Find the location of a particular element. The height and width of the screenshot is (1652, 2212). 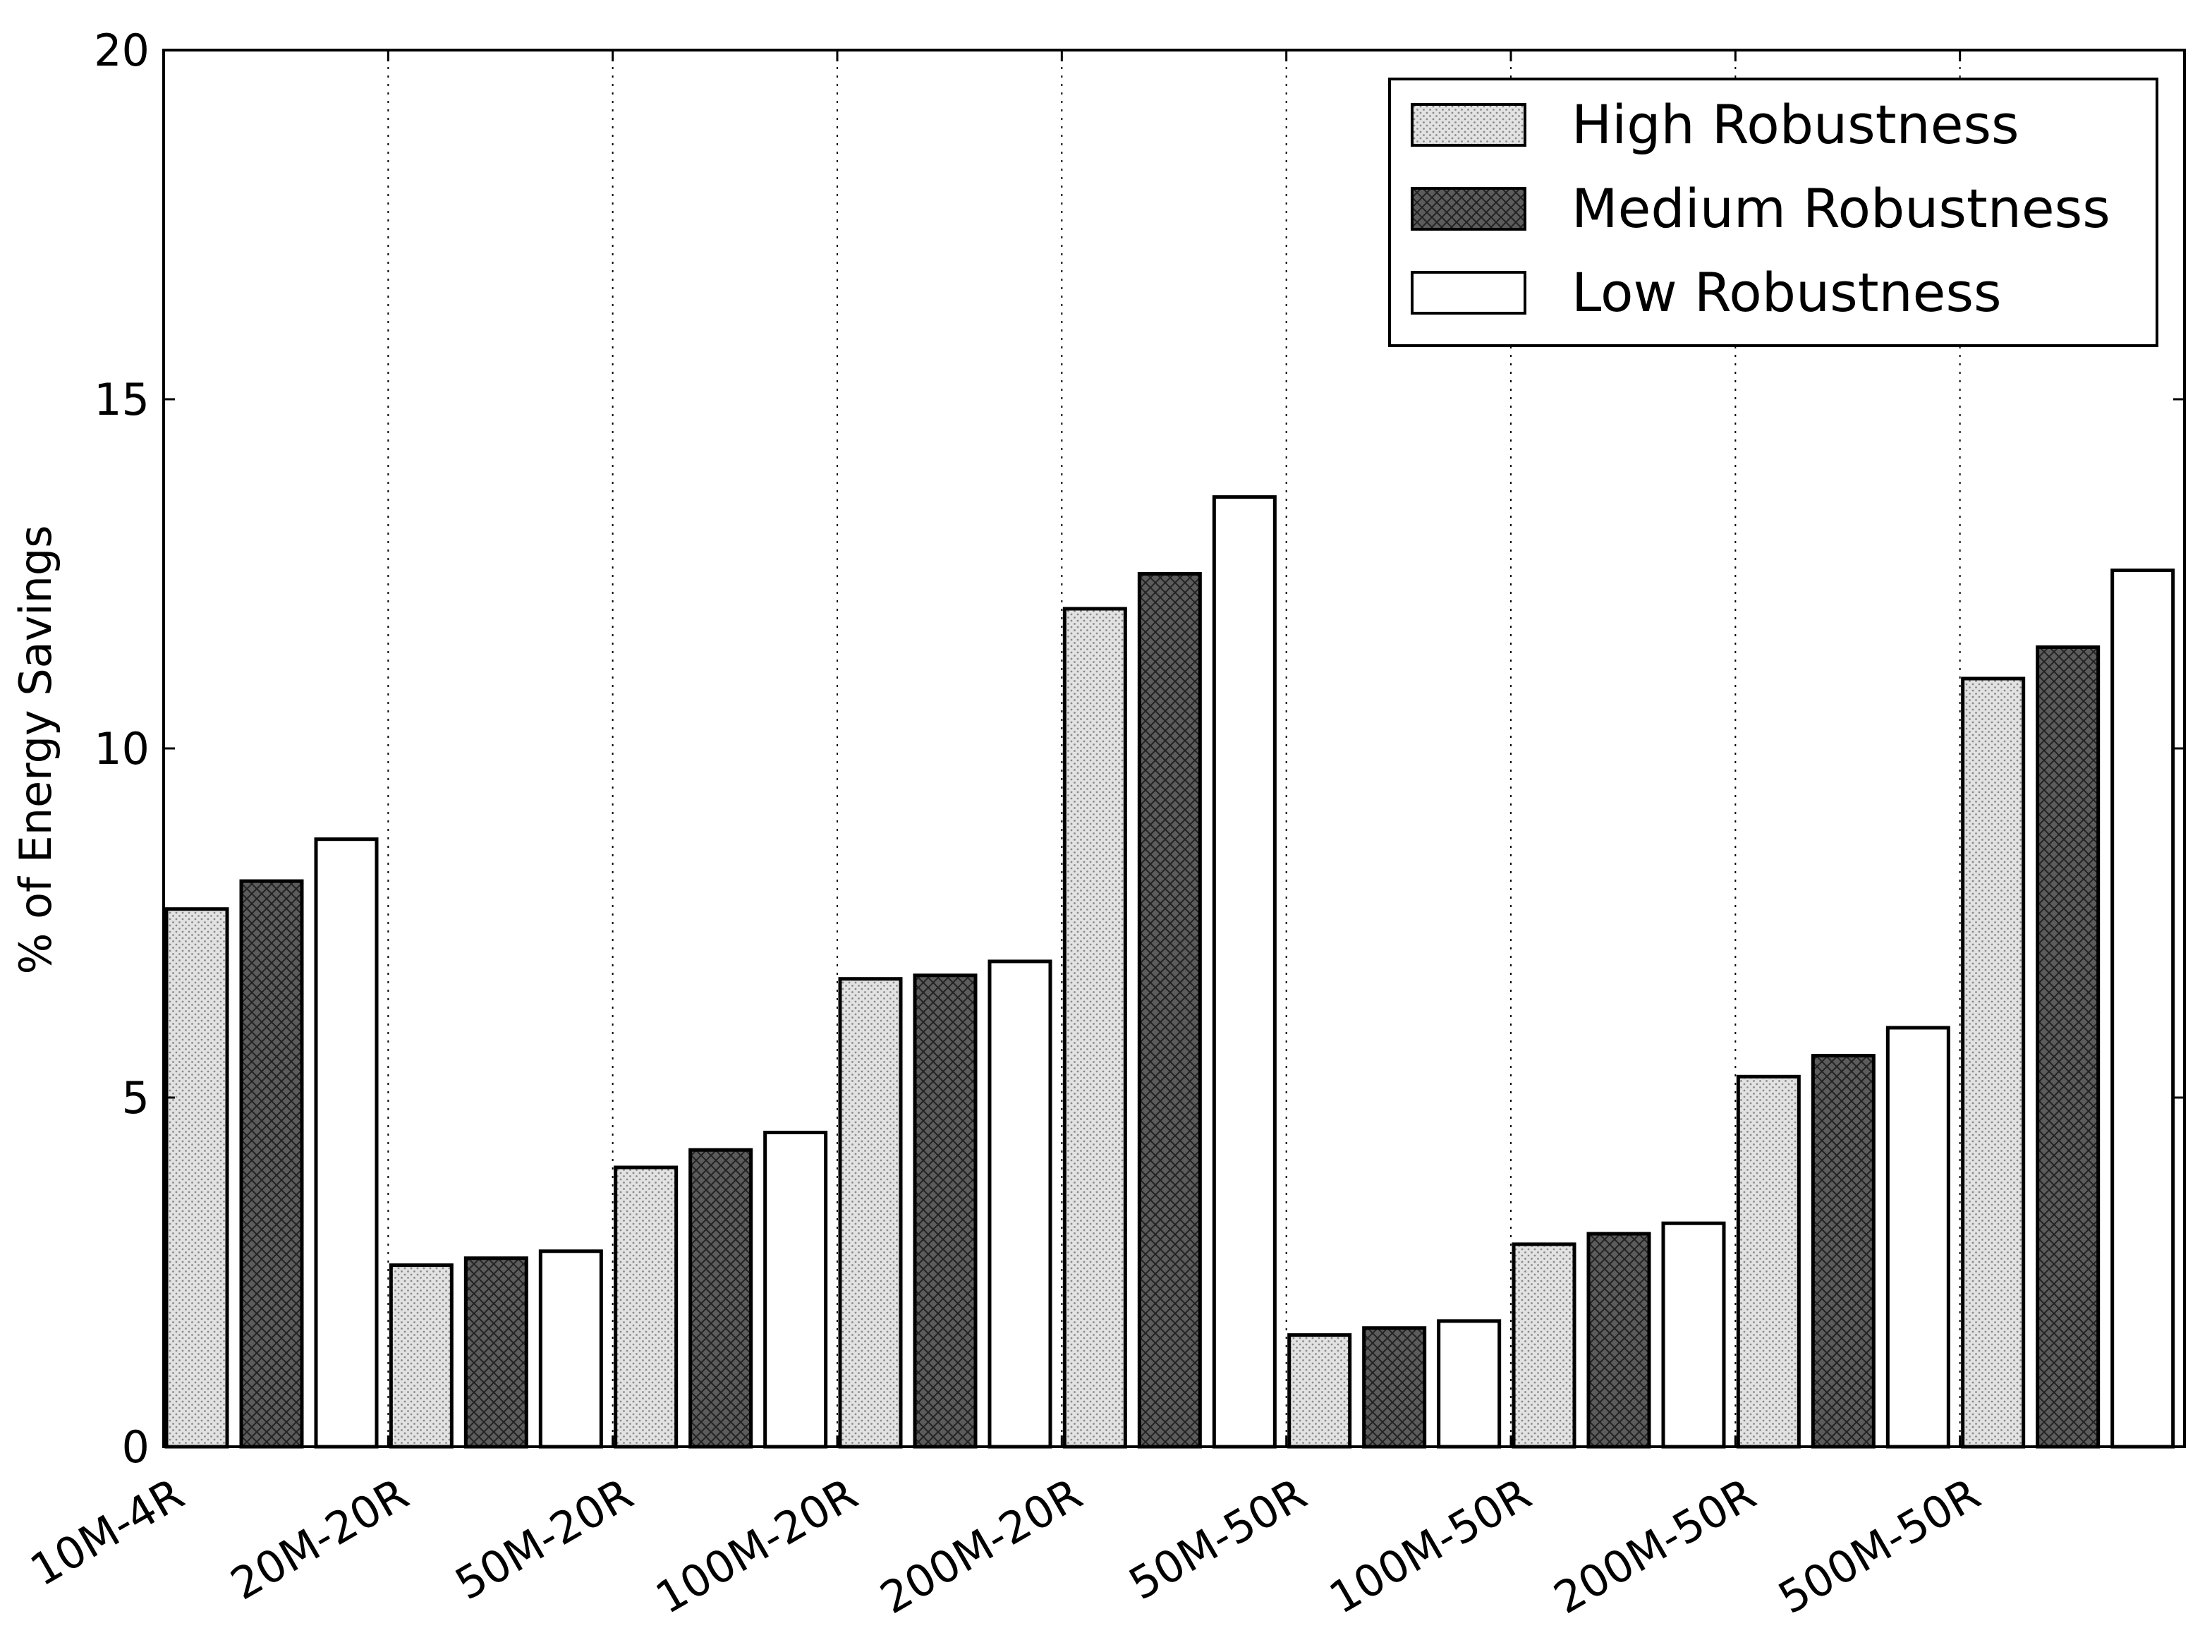

x-tick-label: 200M-20R is located at coordinates (981, 1546).